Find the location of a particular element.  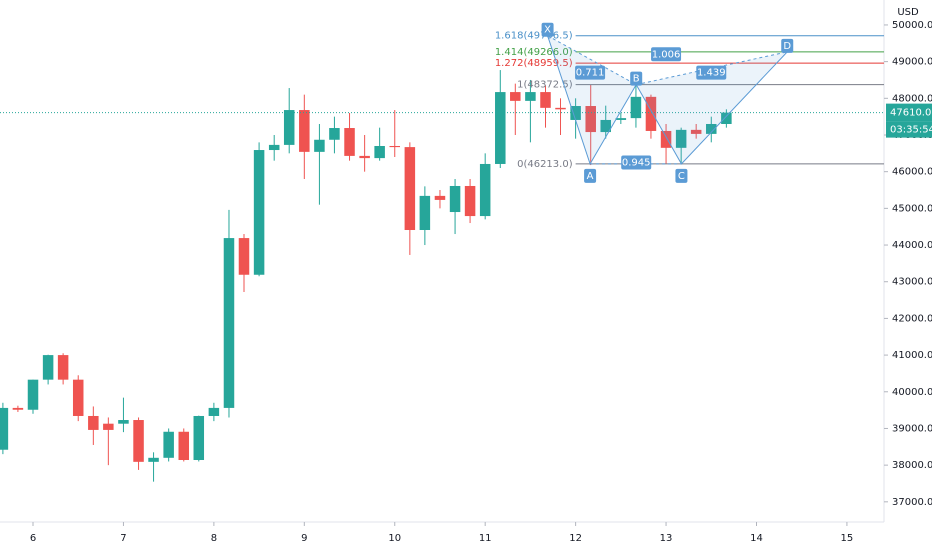

point-label: A is located at coordinates (590, 176).